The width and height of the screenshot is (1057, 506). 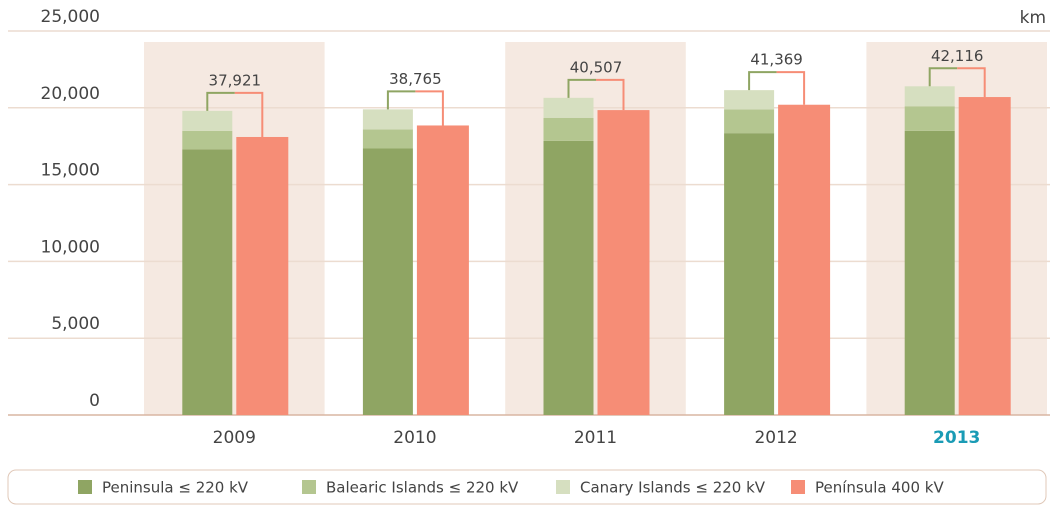 What do you see at coordinates (70, 171) in the screenshot?
I see `y-tick-label: 15,000` at bounding box center [70, 171].